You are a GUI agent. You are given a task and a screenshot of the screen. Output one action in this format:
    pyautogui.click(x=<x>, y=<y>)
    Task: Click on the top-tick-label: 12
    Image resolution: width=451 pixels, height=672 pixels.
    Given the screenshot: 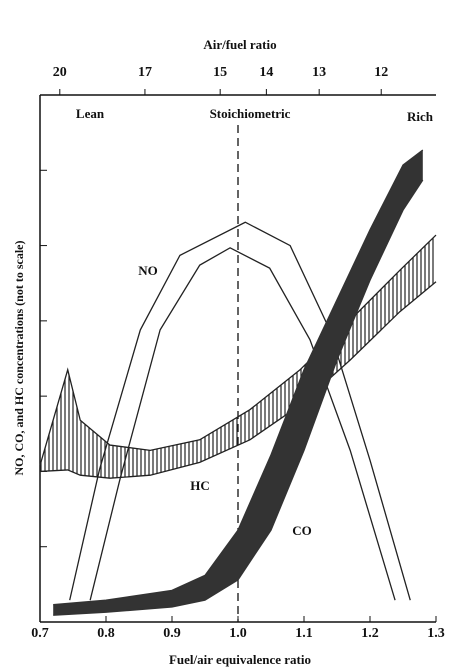 What is the action you would take?
    pyautogui.click(x=381, y=72)
    